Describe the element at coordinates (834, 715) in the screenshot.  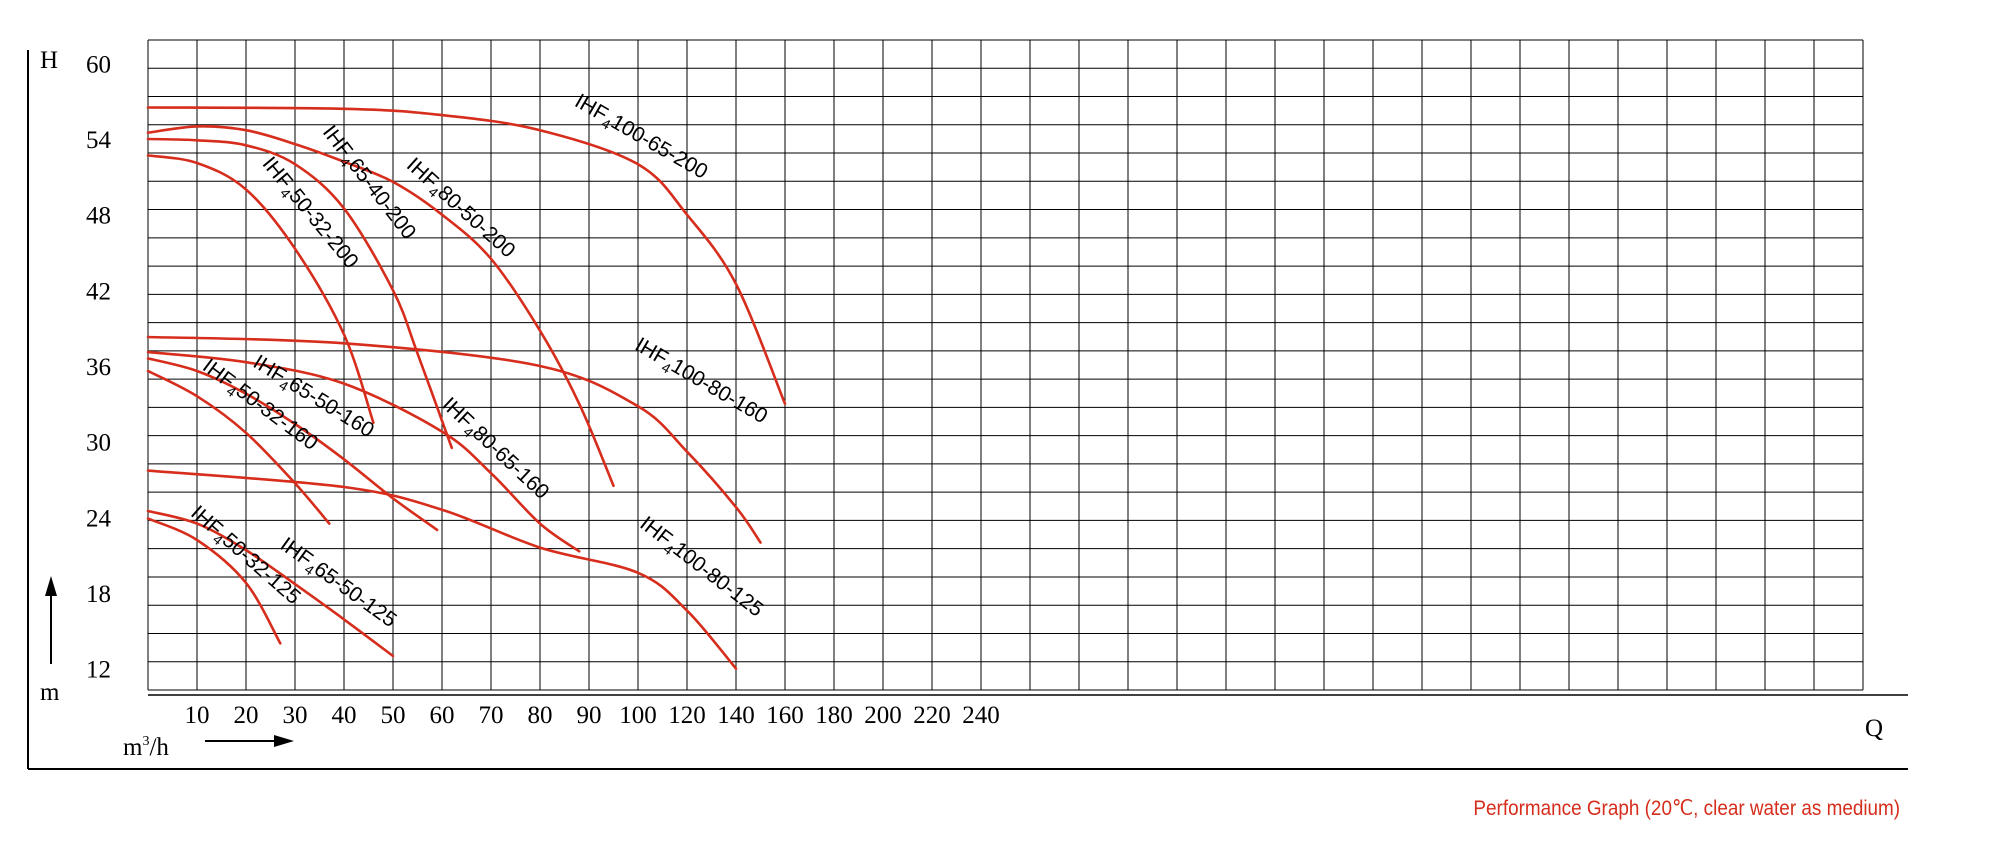
I see `x-tick-label: 180` at that location.